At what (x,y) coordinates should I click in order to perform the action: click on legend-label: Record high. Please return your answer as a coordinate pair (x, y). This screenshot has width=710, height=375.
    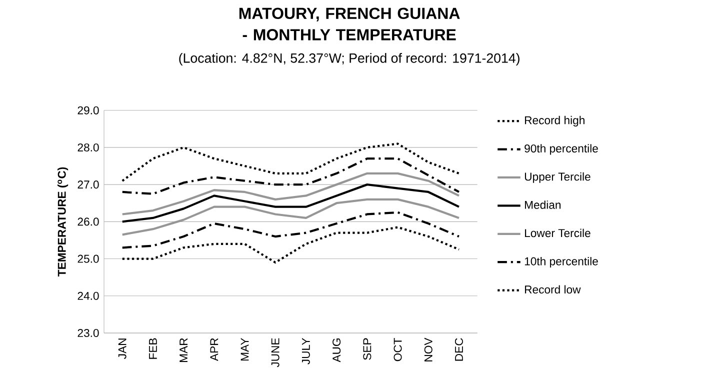
    Looking at the image, I should click on (554, 121).